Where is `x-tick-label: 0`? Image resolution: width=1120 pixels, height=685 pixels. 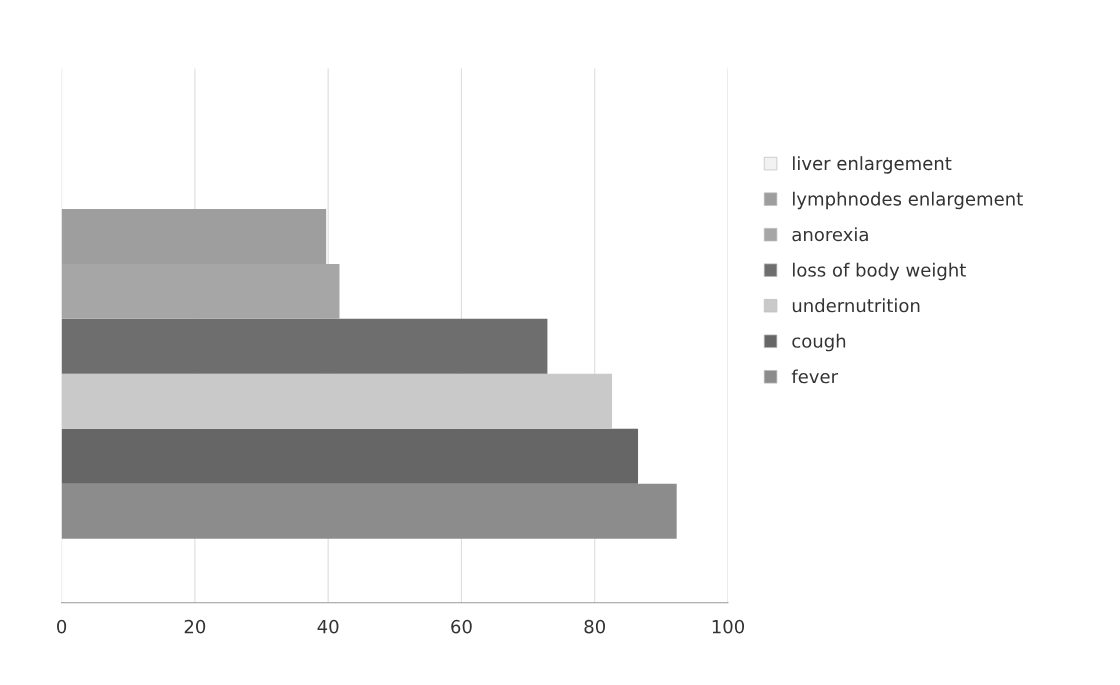 x-tick-label: 0 is located at coordinates (62, 626).